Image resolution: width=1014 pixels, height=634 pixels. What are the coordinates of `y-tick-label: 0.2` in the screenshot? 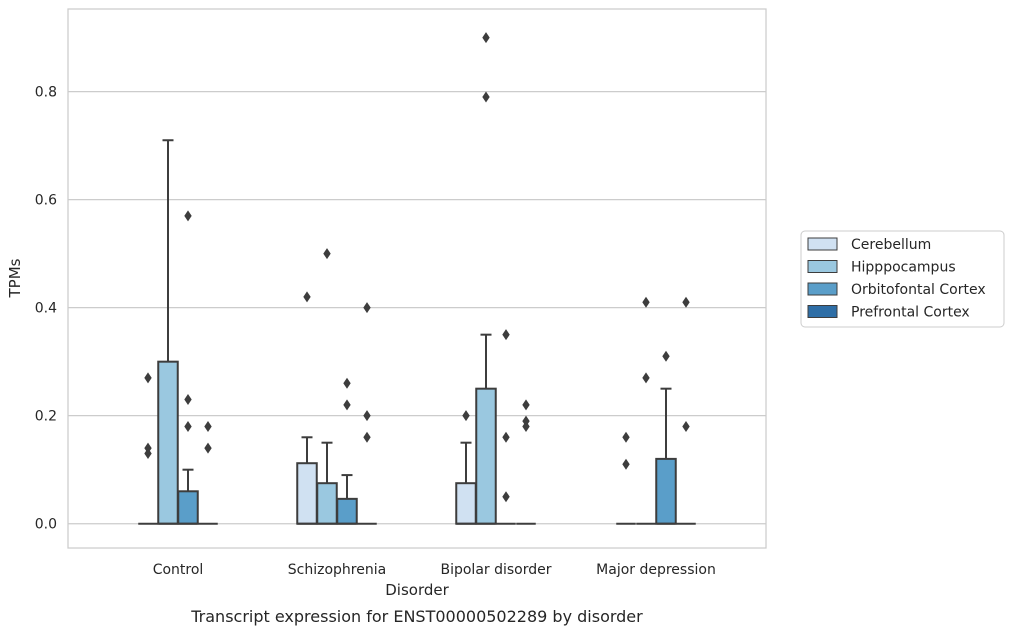 It's located at (46, 417).